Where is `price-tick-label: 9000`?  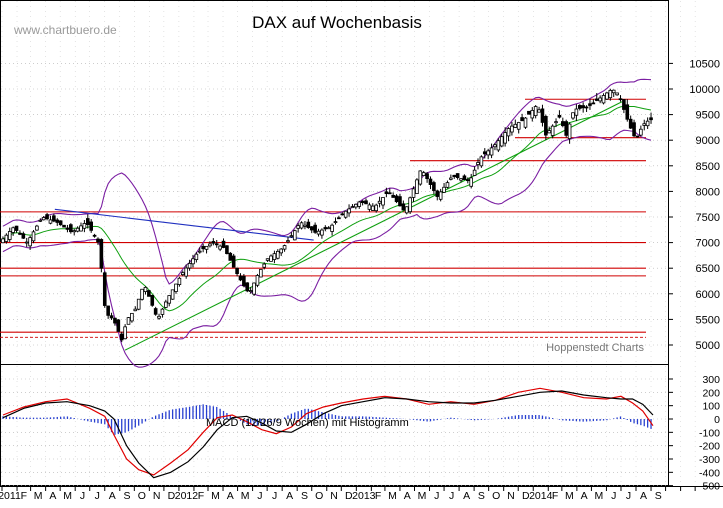 price-tick-label: 9000 is located at coordinates (708, 141).